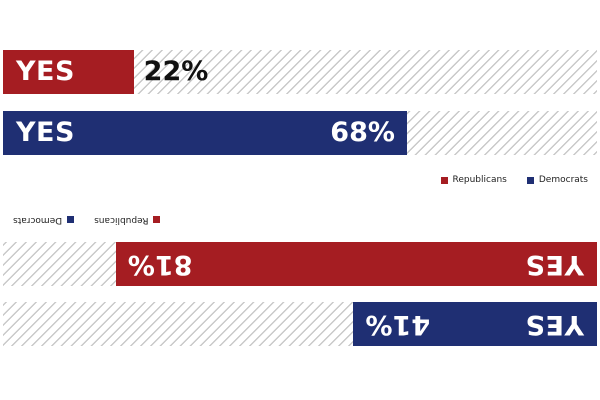 The image size is (600, 400). I want to click on bar-track: YES 68%, so click(300, 133).